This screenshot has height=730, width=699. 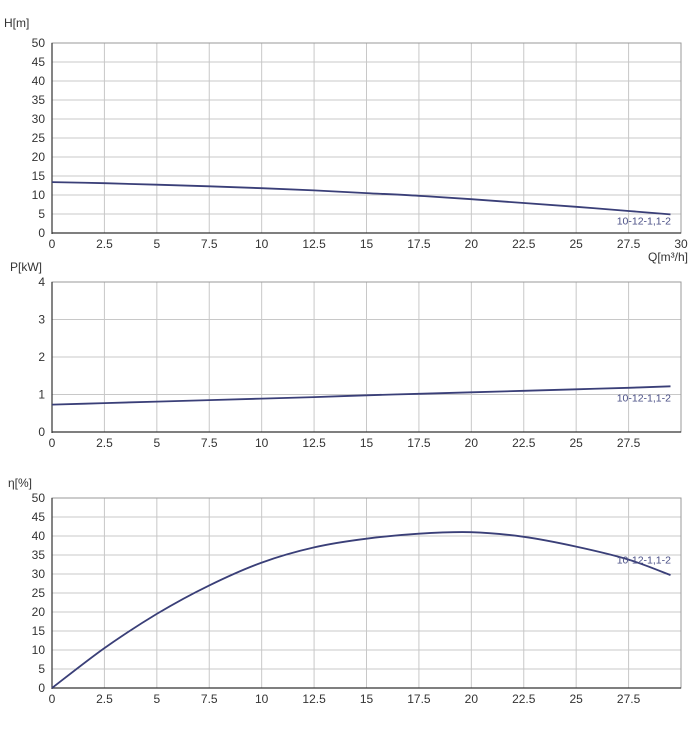 What do you see at coordinates (20, 483) in the screenshot?
I see `y-axis-label: η[%]` at bounding box center [20, 483].